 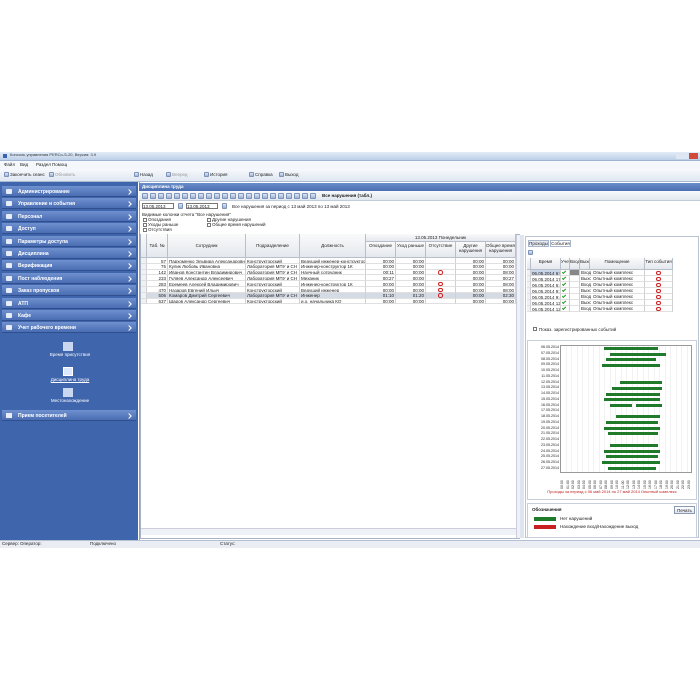 I want to click on sidebar-section: Кафе, so click(x=69, y=315).